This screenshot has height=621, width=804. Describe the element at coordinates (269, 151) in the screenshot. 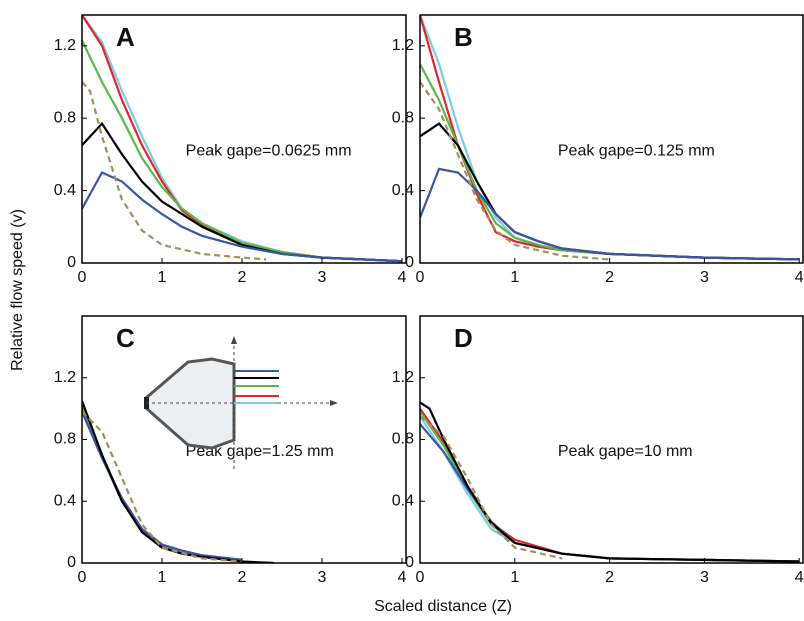

I see `annotation: Peak gape=0.0625 mm` at that location.